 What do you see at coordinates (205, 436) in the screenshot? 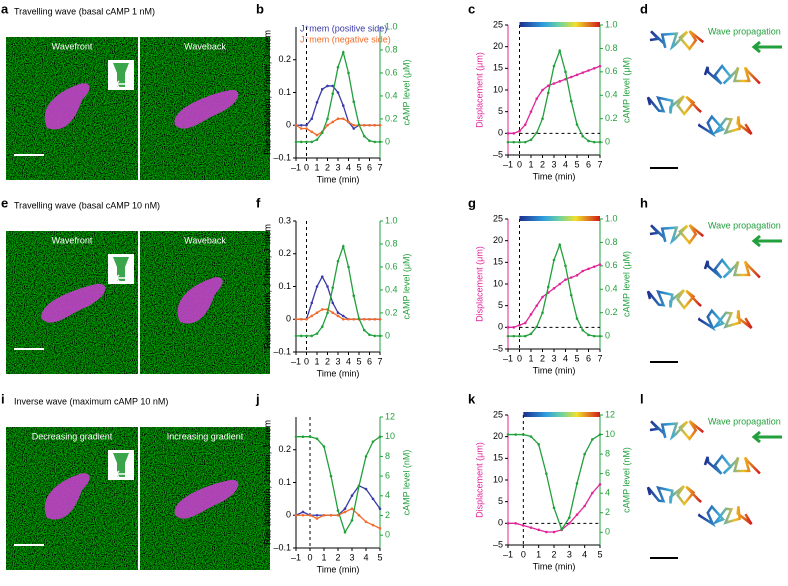
I see `image-caption: Increasing gradient` at bounding box center [205, 436].